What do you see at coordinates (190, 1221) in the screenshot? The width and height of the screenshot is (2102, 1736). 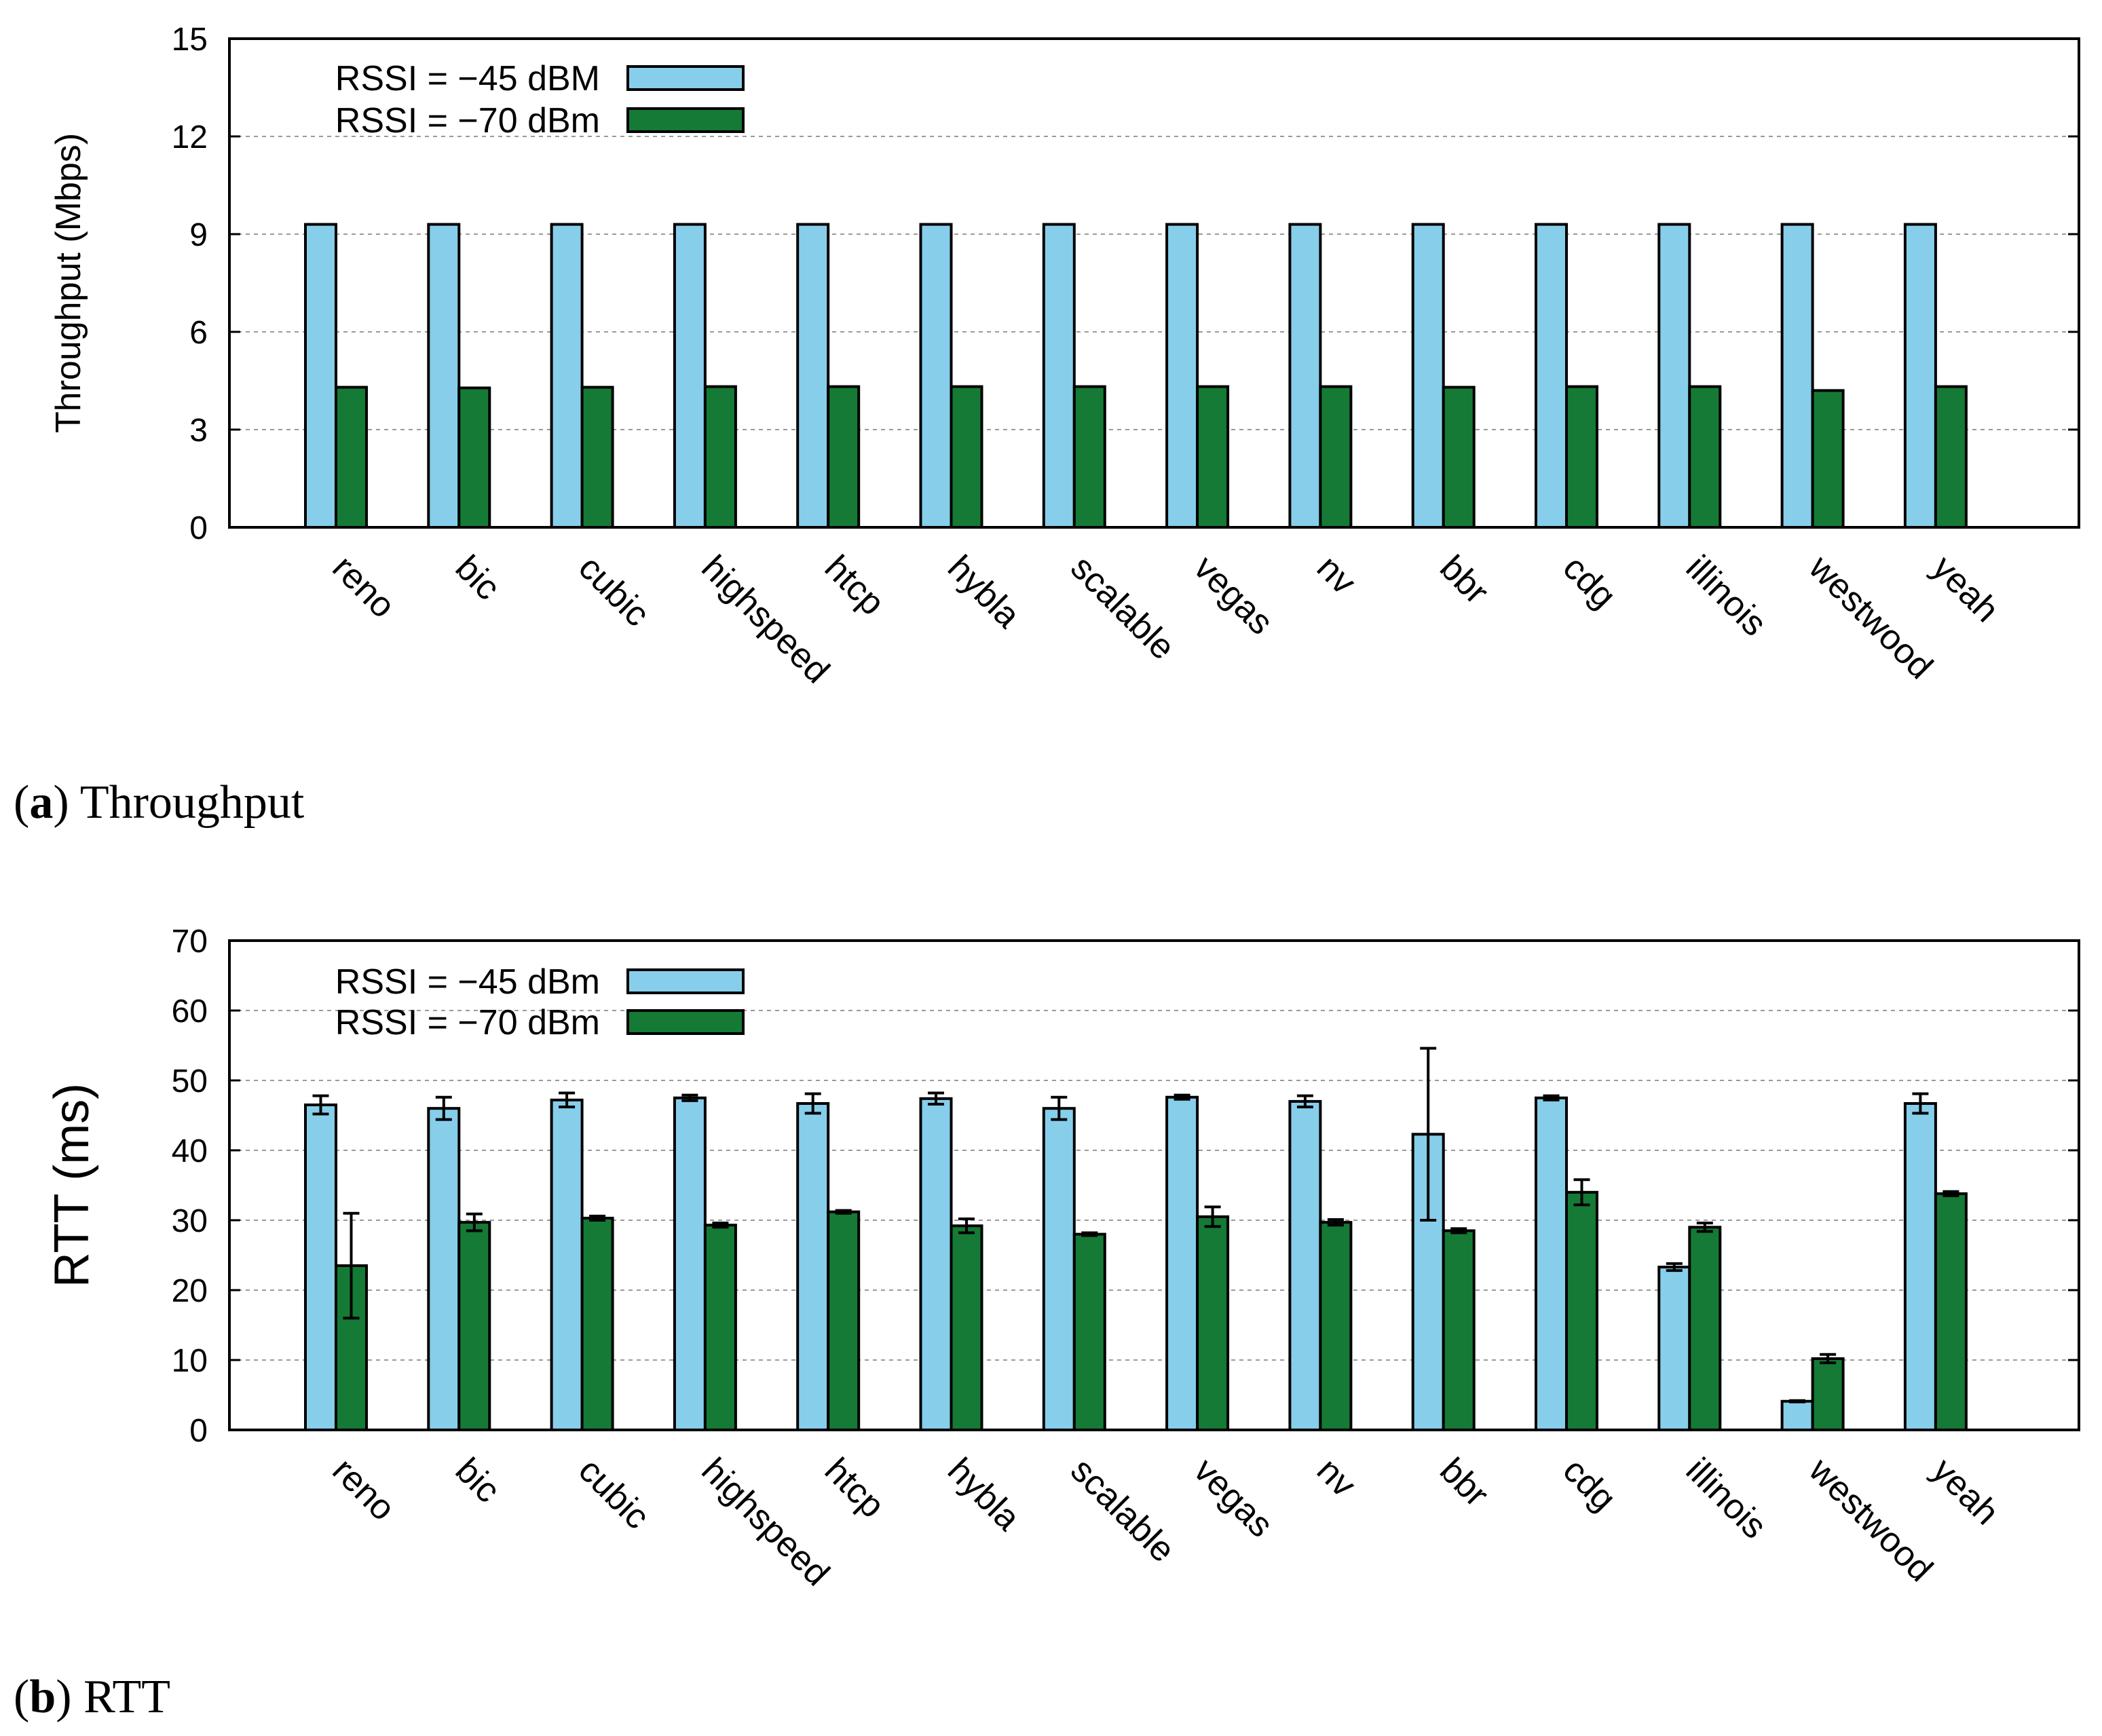 I see `y-tick-label: 30` at bounding box center [190, 1221].